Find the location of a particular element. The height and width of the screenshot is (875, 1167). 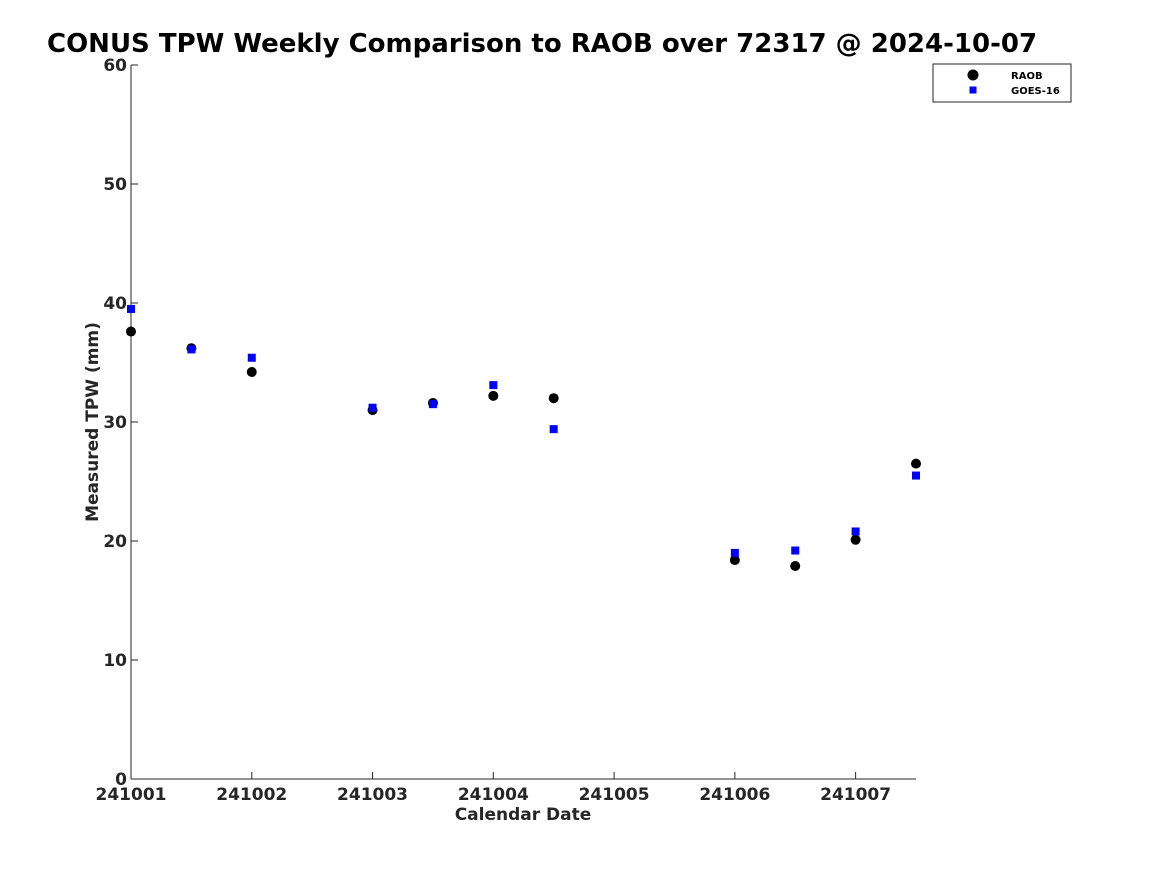

legend-goes16-marker is located at coordinates (973, 90).